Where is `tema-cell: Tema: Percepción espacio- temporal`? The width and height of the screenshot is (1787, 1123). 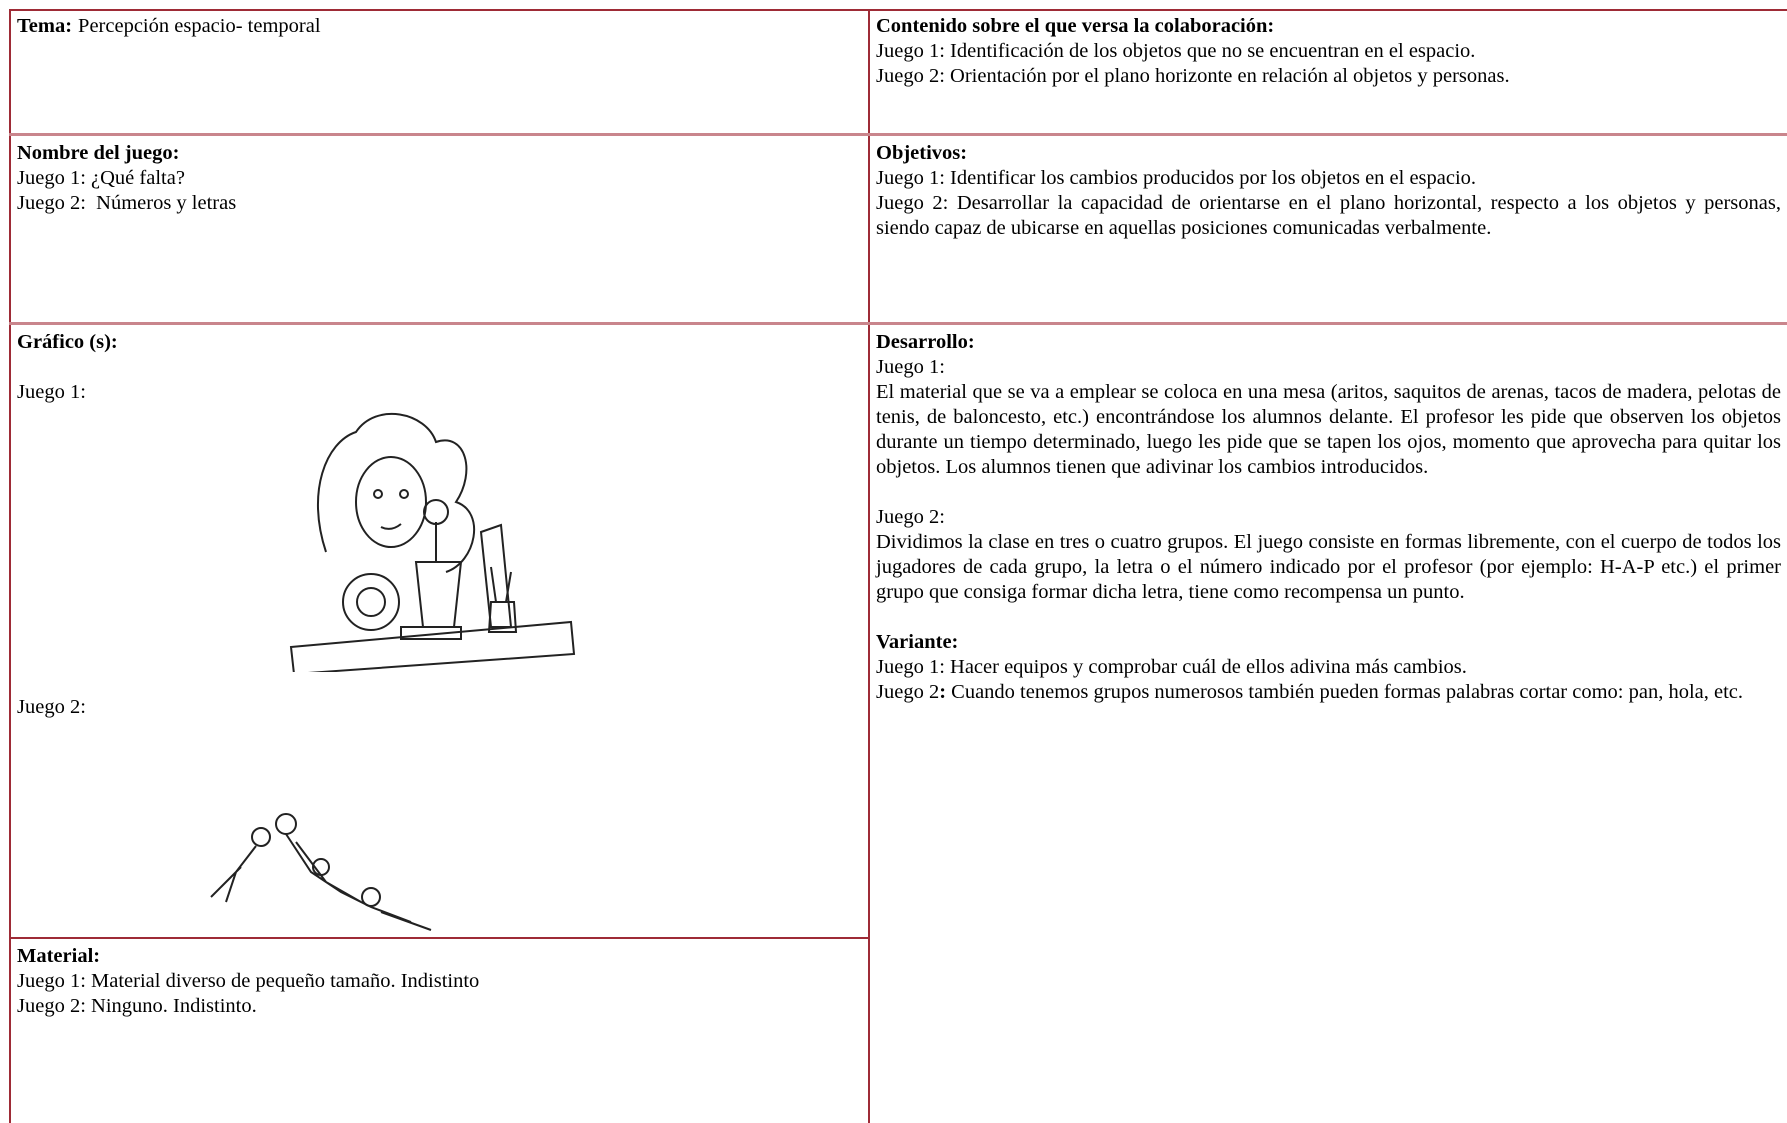 tema-cell: Tema: Percepción espacio- temporal is located at coordinates (439, 26).